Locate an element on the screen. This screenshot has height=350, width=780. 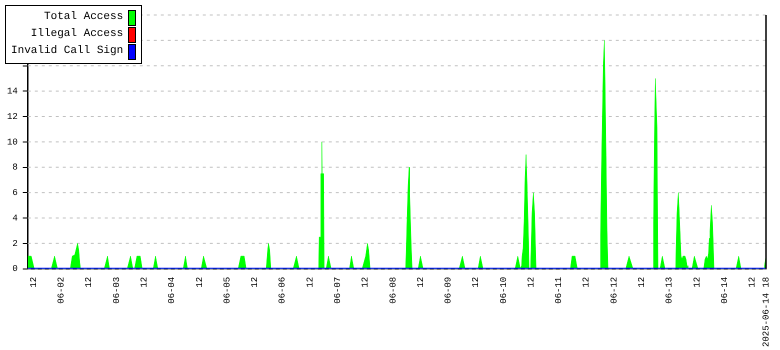
legend-label: Total Access is located at coordinates (84, 17).